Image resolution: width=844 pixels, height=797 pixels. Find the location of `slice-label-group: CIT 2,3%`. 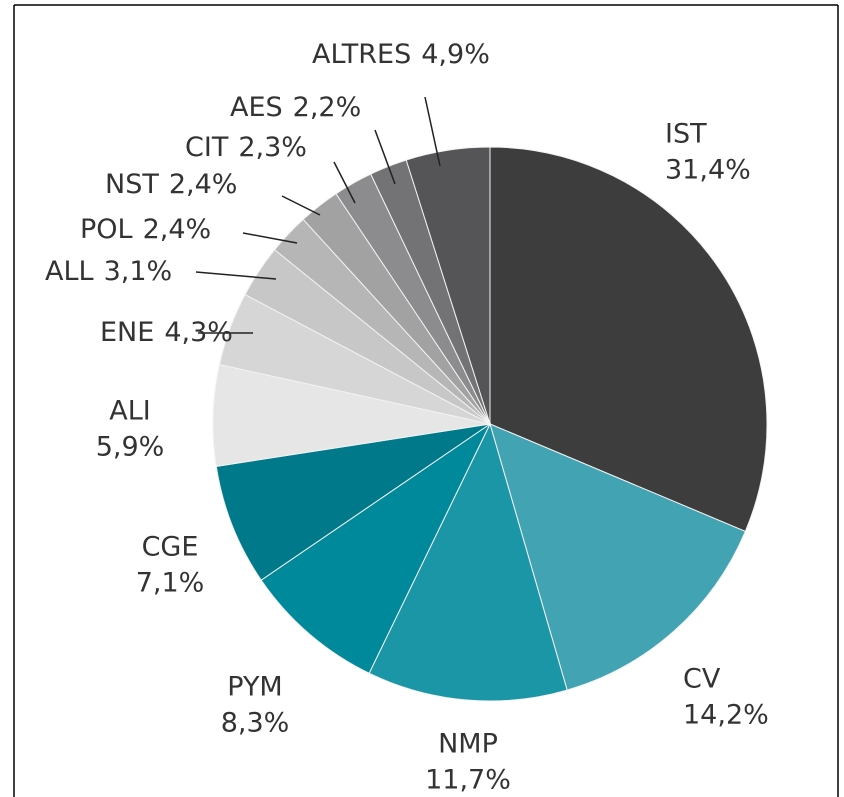

slice-label-group: CIT 2,3% is located at coordinates (246, 147).